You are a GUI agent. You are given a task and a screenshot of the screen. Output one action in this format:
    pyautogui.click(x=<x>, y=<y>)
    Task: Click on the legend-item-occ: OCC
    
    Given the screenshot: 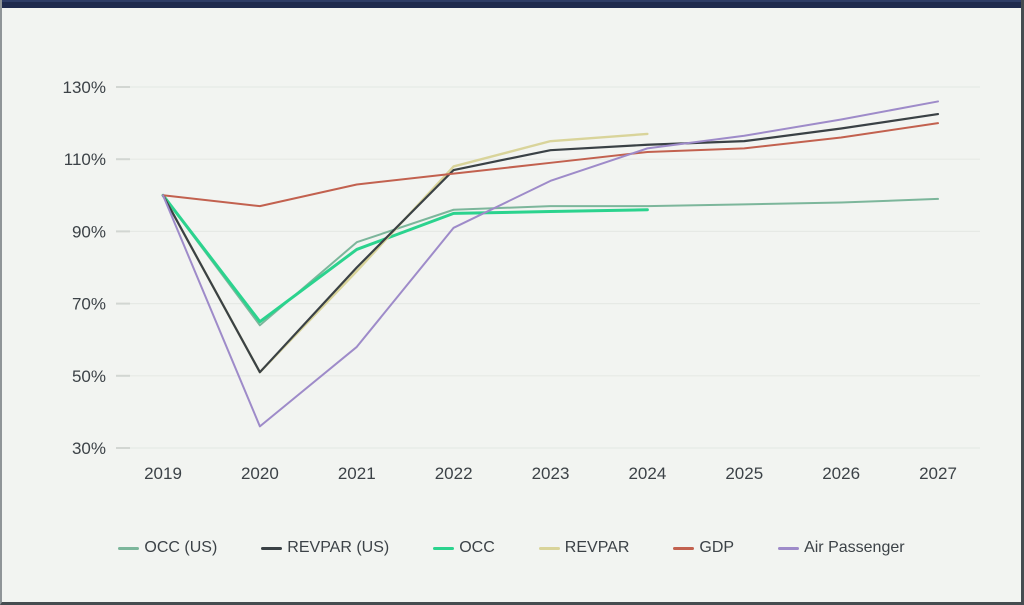 What is the action you would take?
    pyautogui.click(x=464, y=548)
    